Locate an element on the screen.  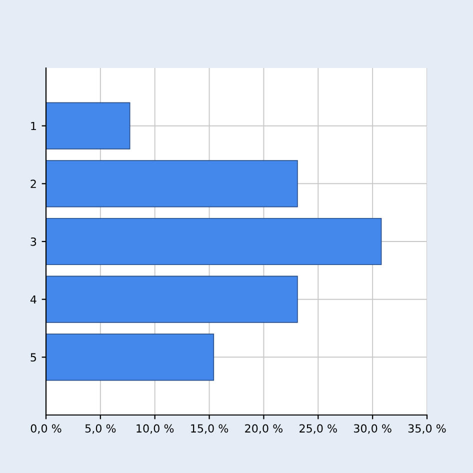
y-tick-label: 4 is located at coordinates (33, 299).